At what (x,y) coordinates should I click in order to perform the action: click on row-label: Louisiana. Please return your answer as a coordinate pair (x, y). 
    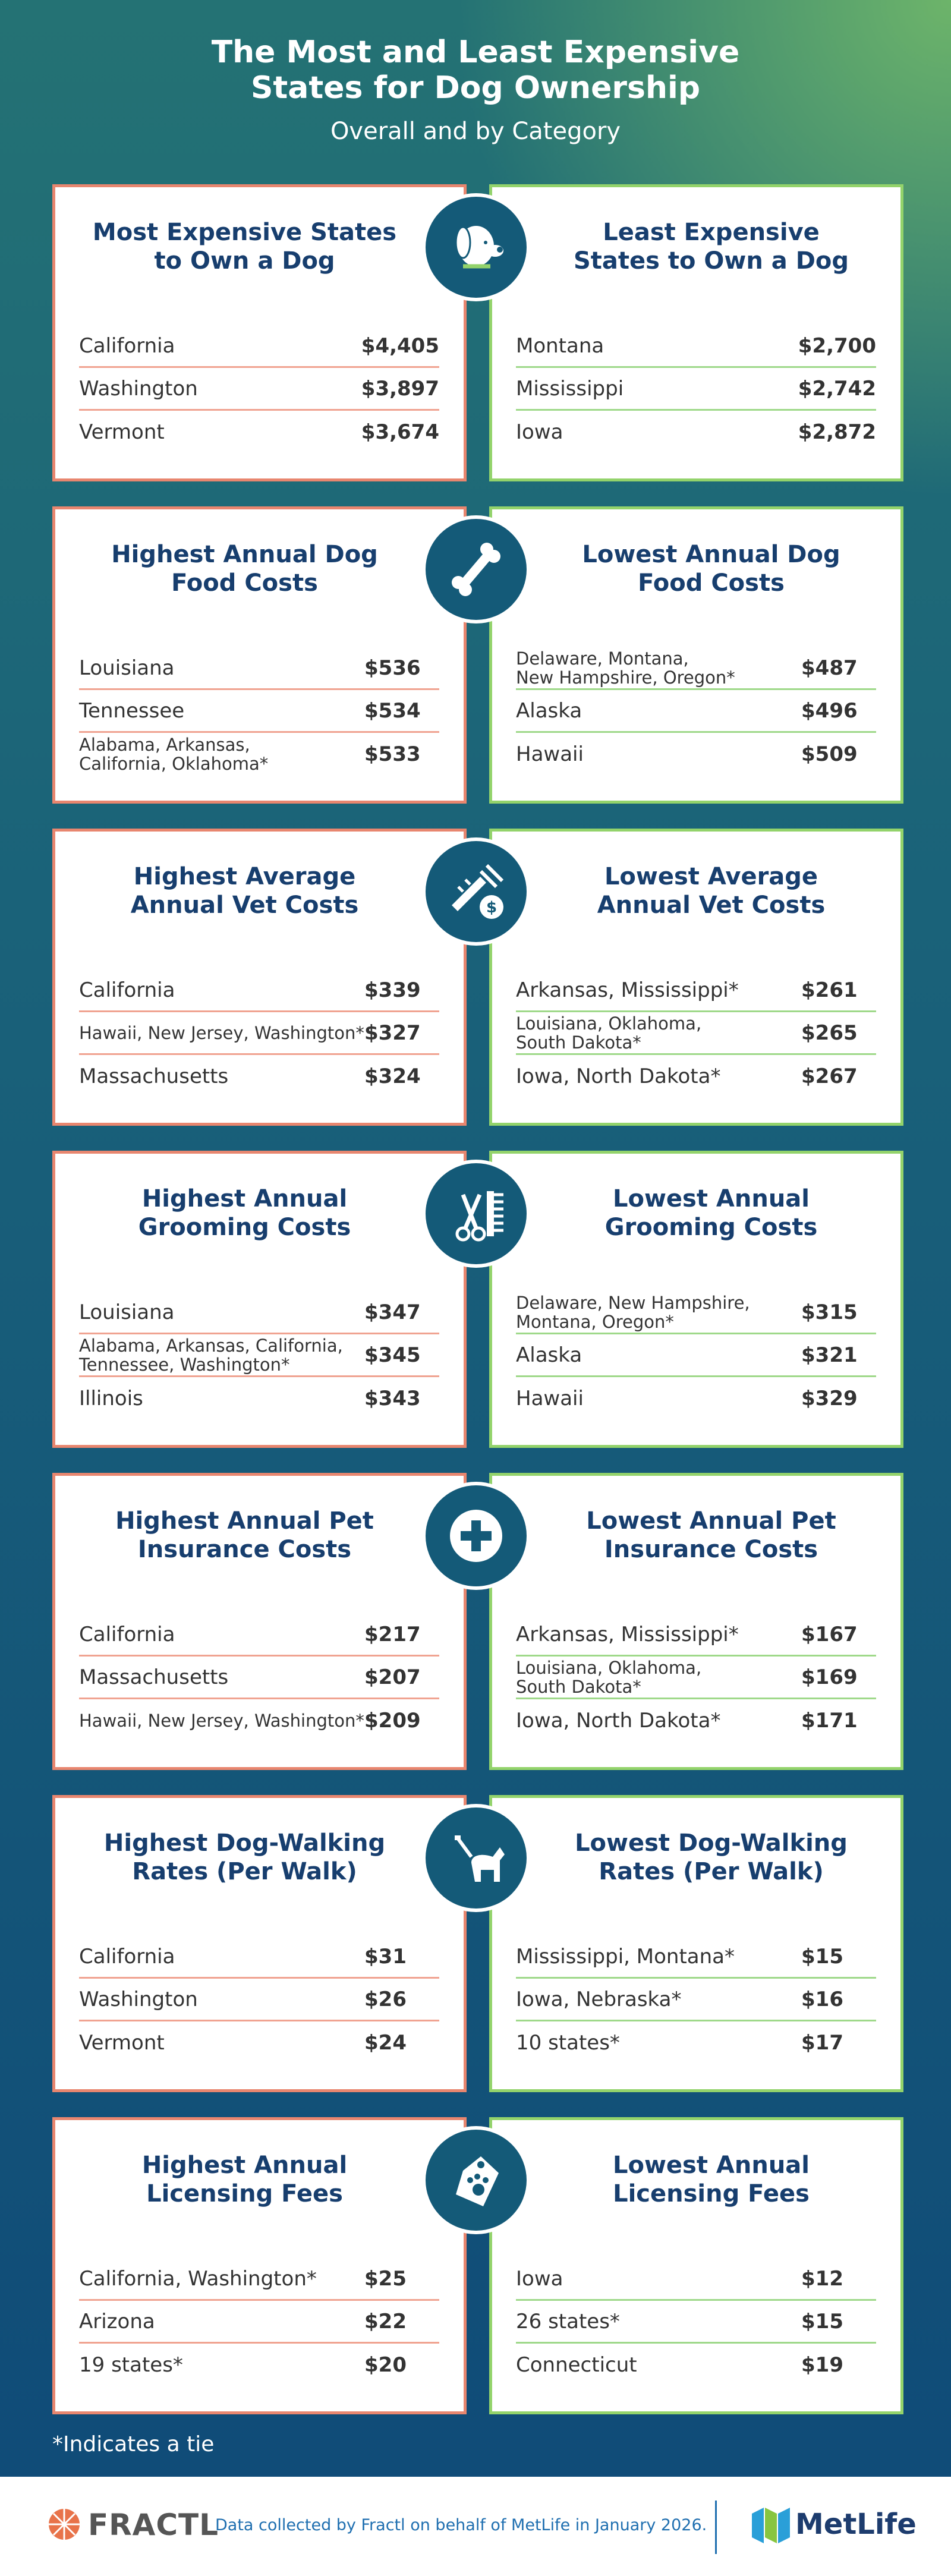
    Looking at the image, I should click on (127, 1312).